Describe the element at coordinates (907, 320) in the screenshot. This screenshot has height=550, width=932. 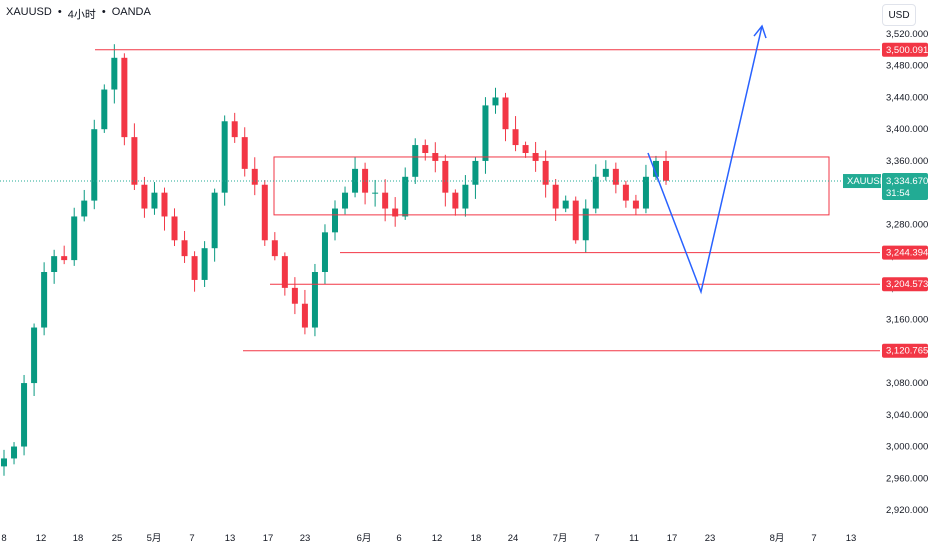
I see `price-tick-label: 3,160.000` at that location.